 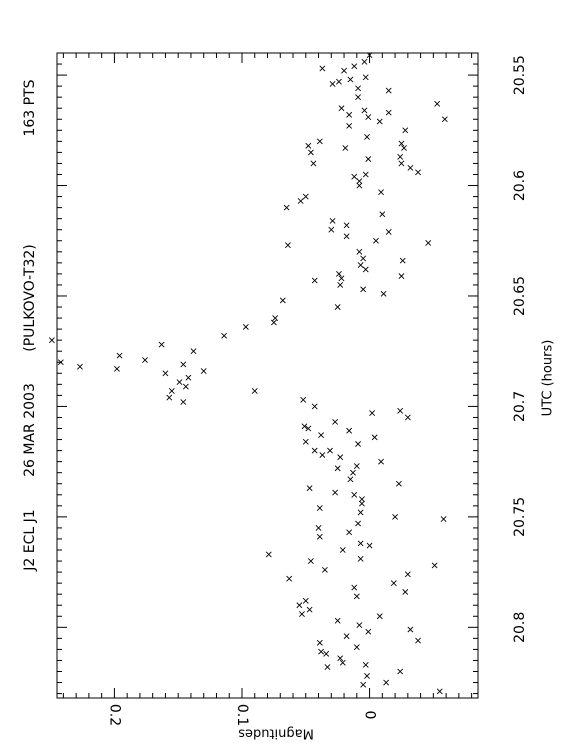 I want to click on x-tick-label: 20.6, so click(x=520, y=185).